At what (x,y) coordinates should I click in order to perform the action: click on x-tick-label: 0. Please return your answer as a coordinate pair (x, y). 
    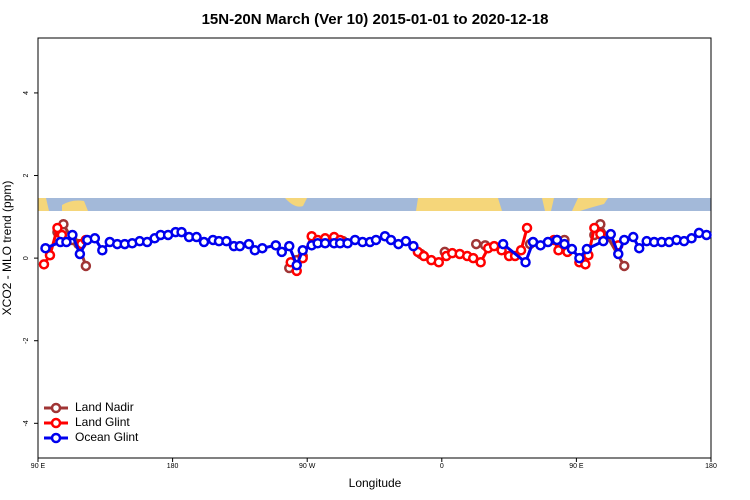
    Looking at the image, I should click on (442, 466).